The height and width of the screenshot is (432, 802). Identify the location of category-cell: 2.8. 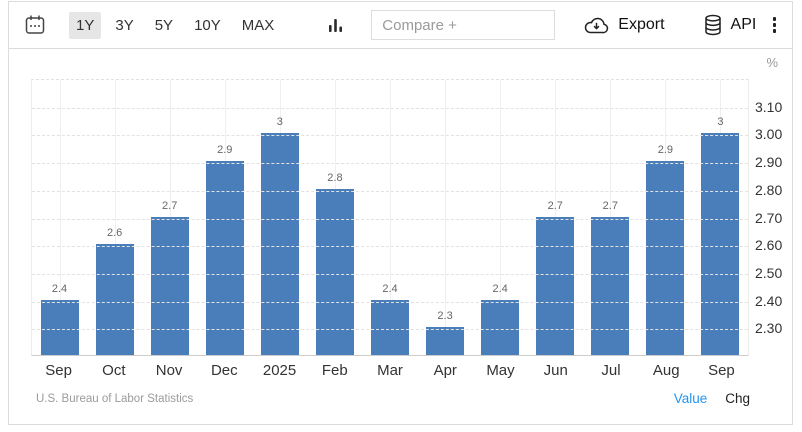
(334, 217).